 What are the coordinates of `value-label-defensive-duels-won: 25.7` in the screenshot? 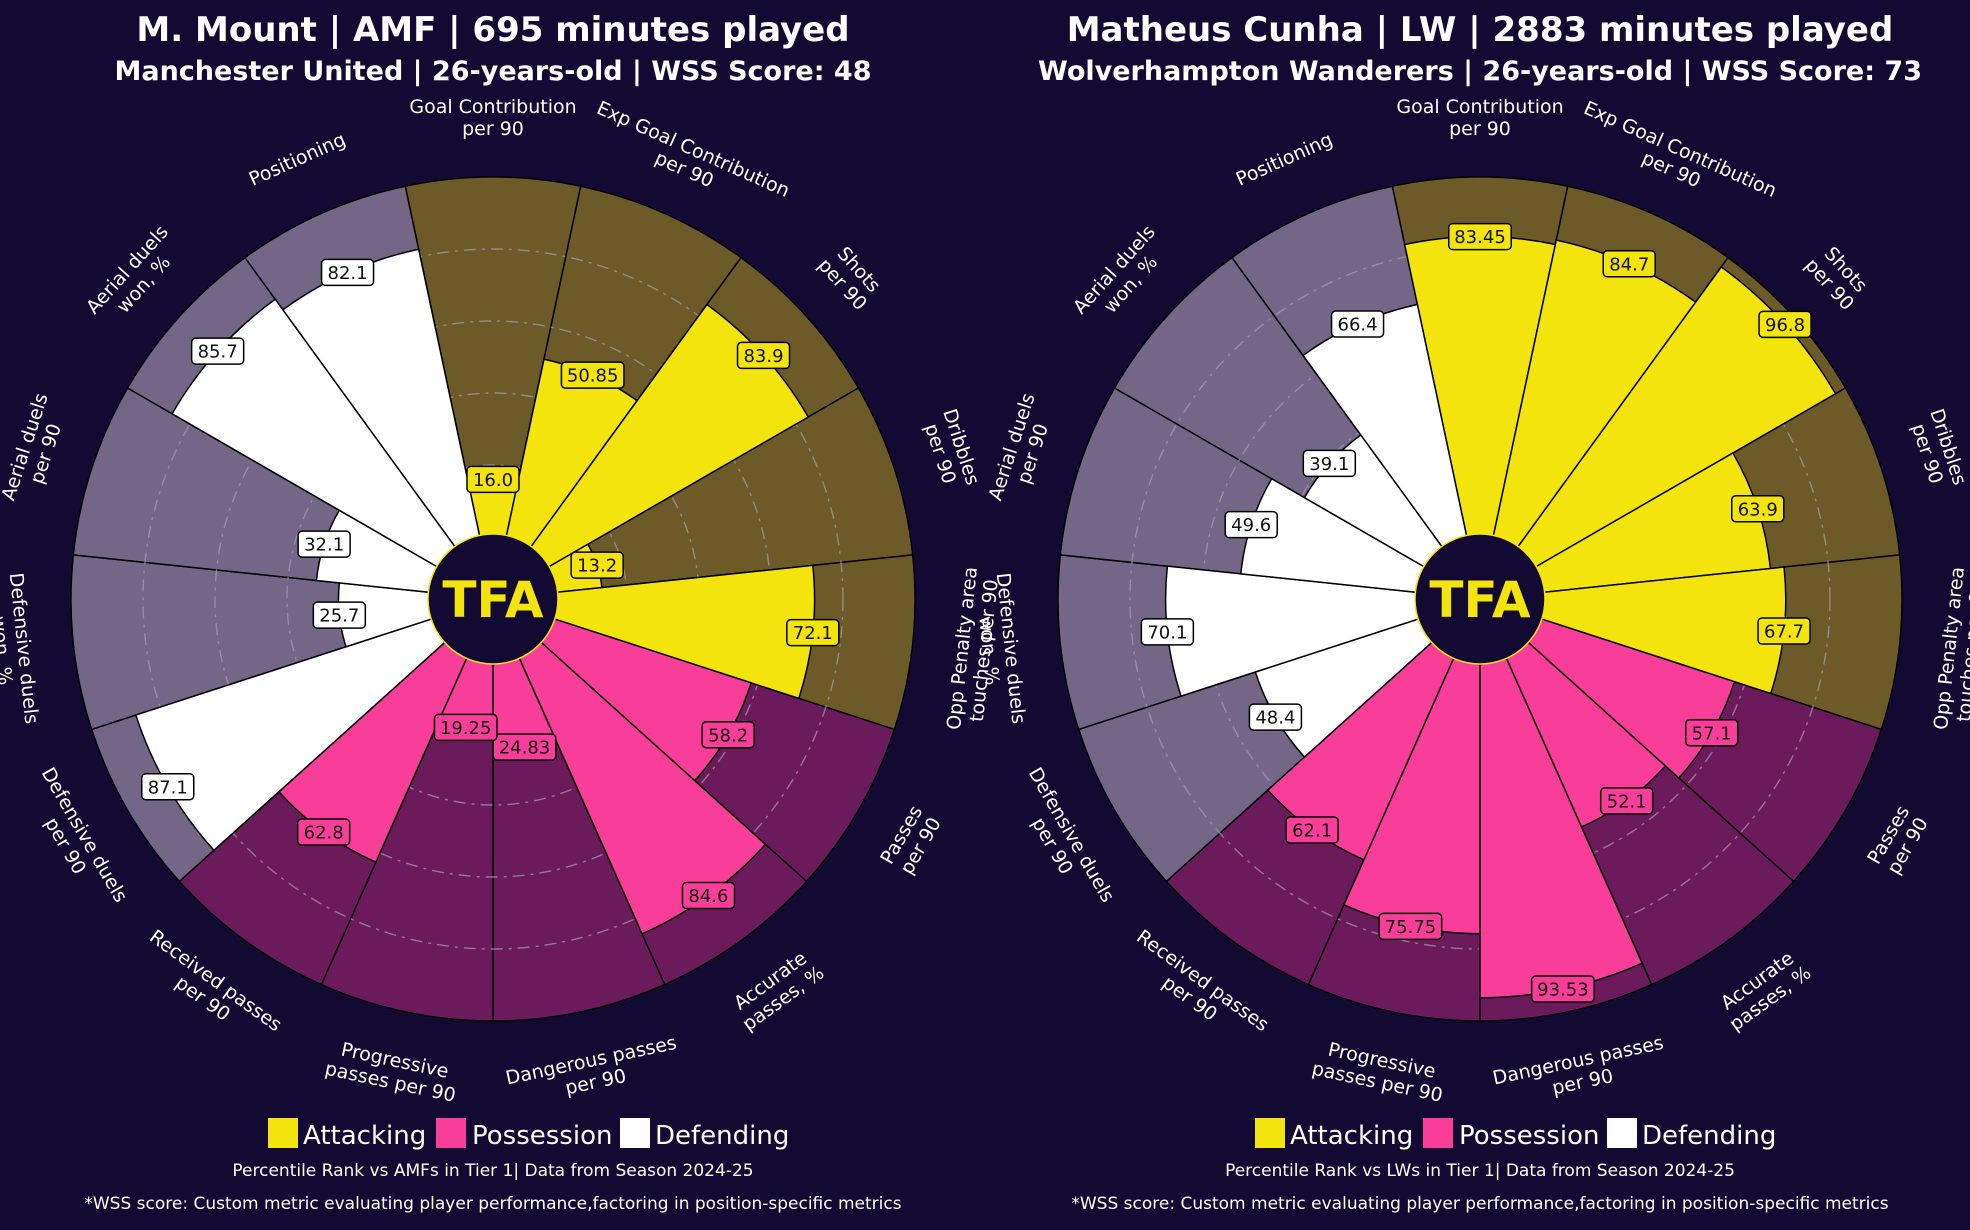 It's located at (339, 615).